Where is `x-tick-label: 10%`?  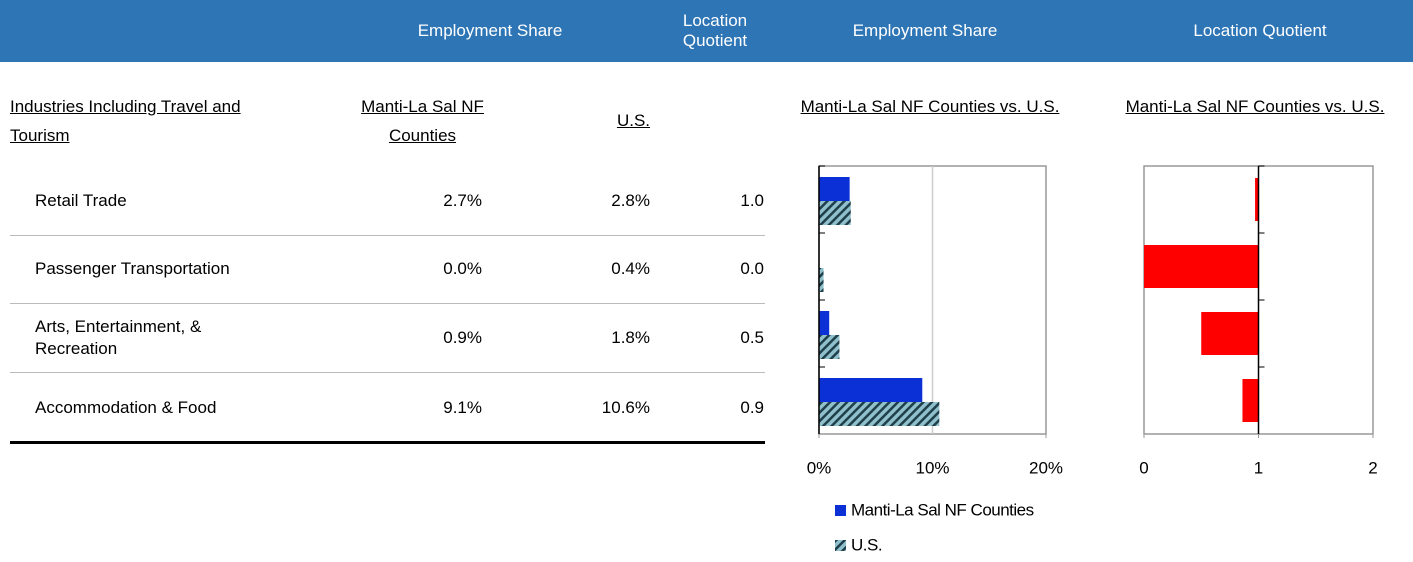
x-tick-label: 10% is located at coordinates (932, 467).